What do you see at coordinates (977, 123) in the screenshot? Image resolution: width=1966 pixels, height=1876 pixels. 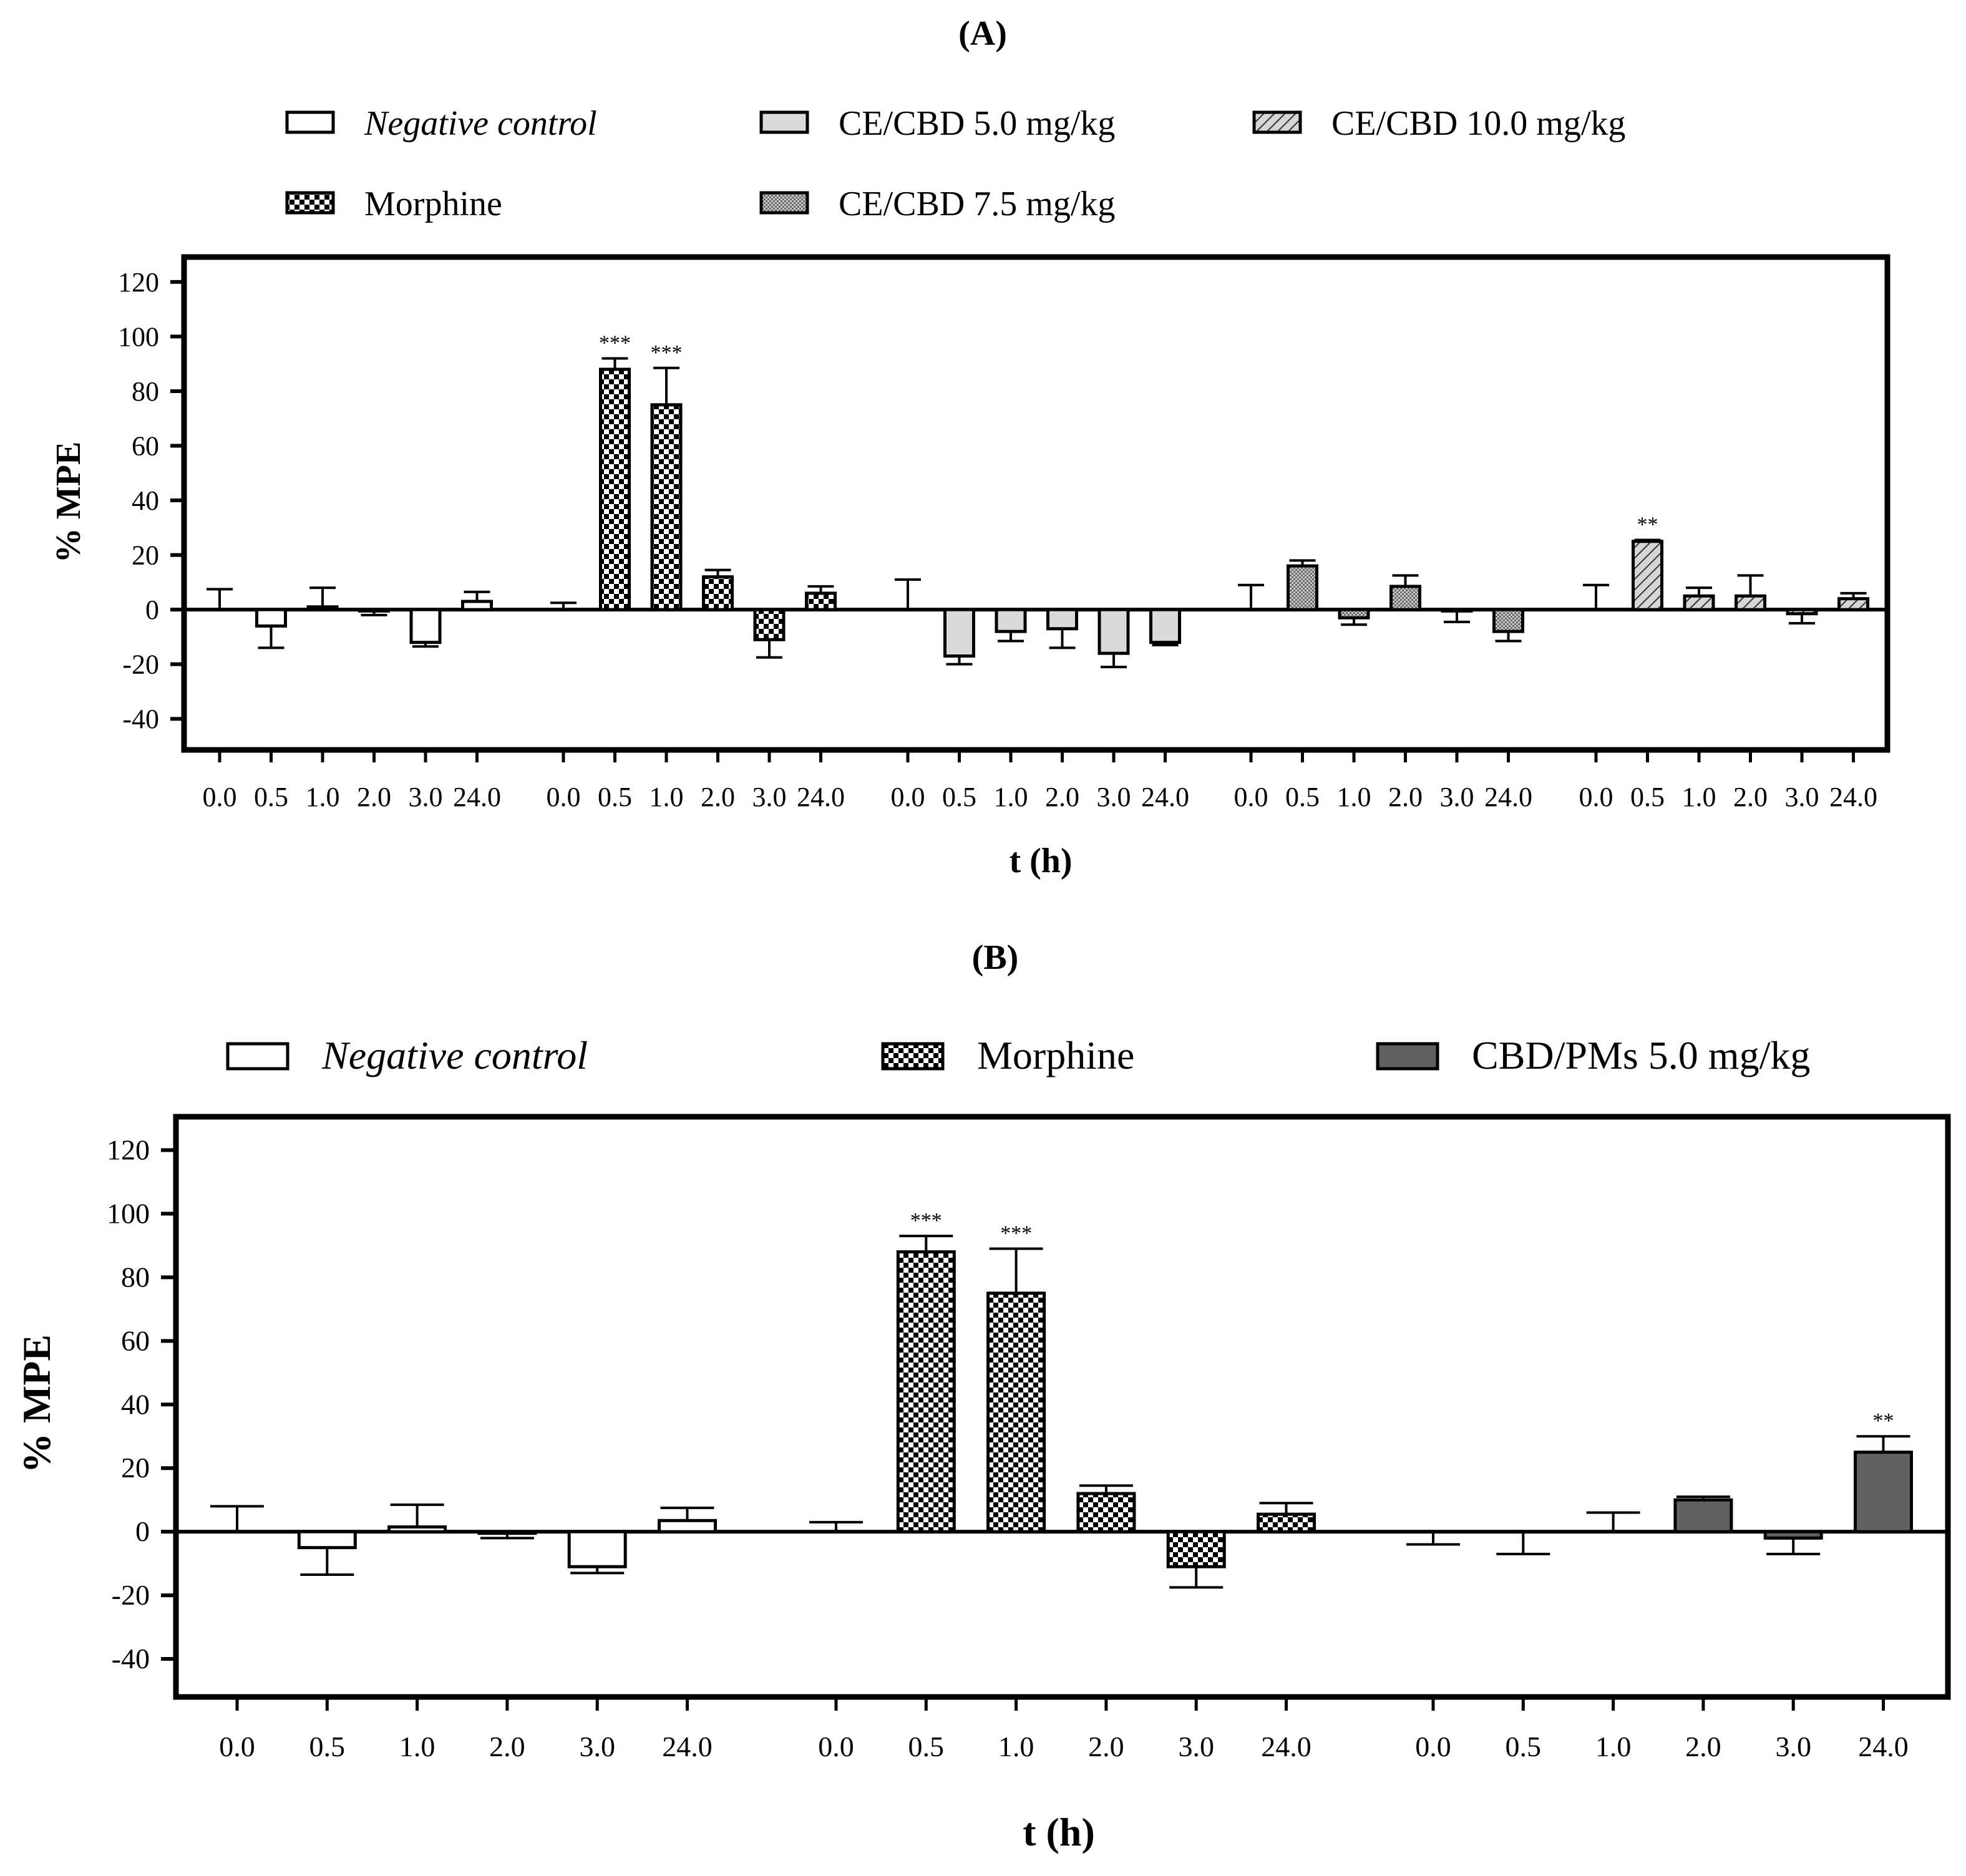 I see `legend-label: CE/CBD 5.0 mg/kg` at bounding box center [977, 123].